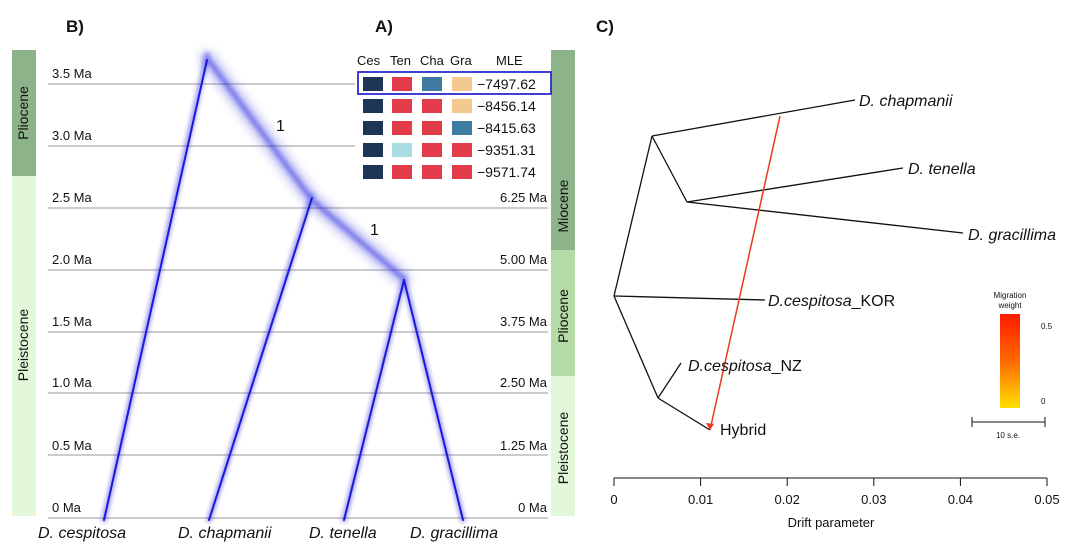 This screenshot has width=1078, height=542. Describe the element at coordinates (533, 507) in the screenshot. I see `right-tick-0: 0 Ma` at that location.